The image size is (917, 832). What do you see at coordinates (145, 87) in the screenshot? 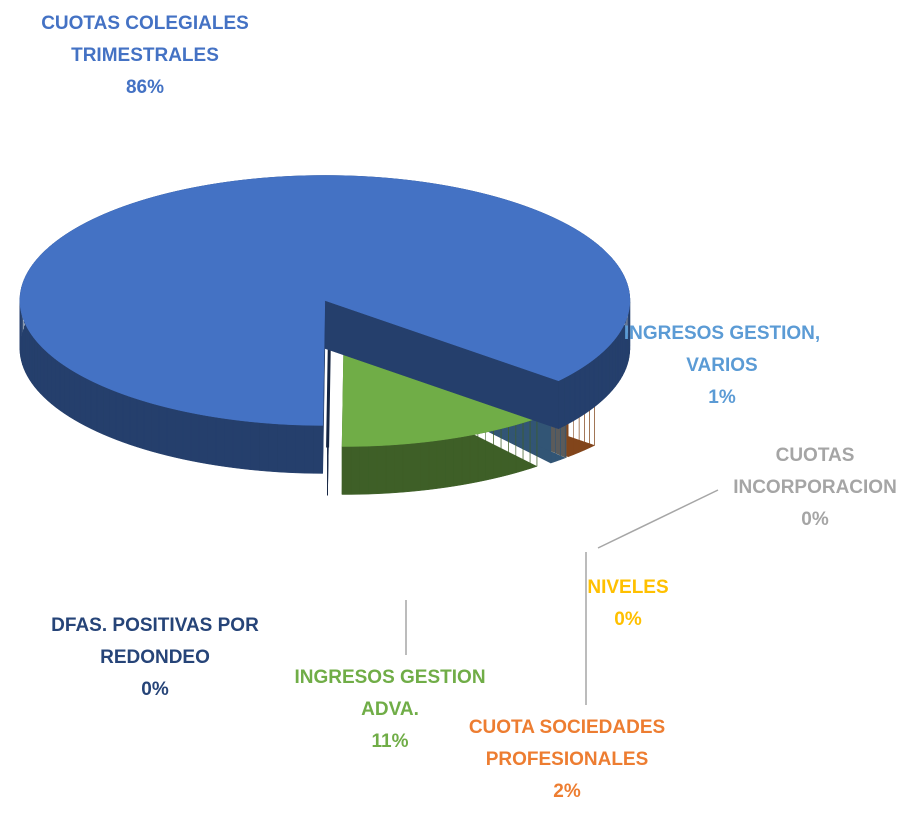
I see `value-label: 86%` at bounding box center [145, 87].